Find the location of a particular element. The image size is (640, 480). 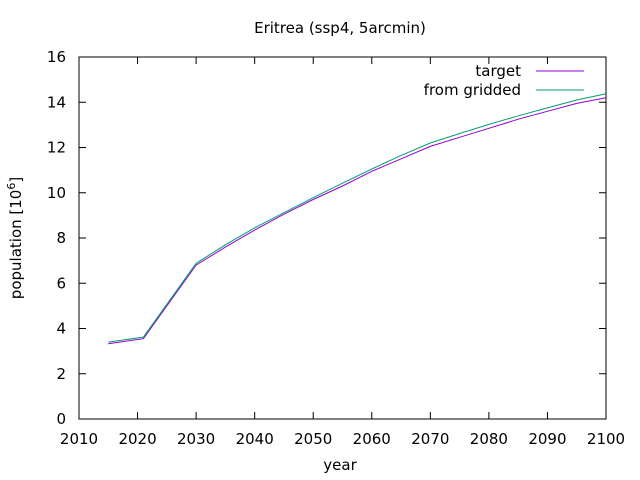

x-axis-label: year is located at coordinates (340, 465).